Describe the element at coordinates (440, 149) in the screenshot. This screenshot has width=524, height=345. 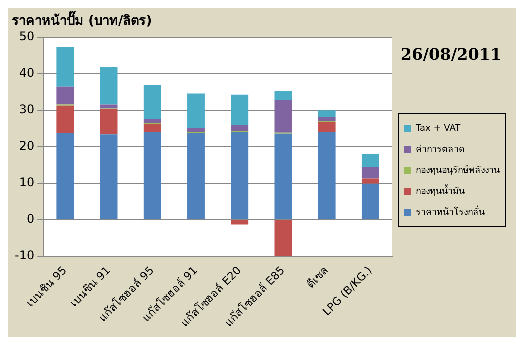
I see `legend-label: ค่าการตลาด` at that location.